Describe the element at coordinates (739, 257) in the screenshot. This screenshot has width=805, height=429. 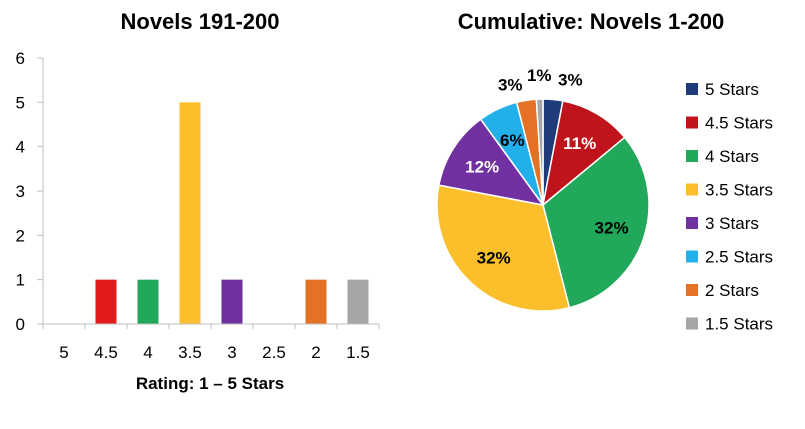
I see `legend-entry: 2.5 Stars` at that location.